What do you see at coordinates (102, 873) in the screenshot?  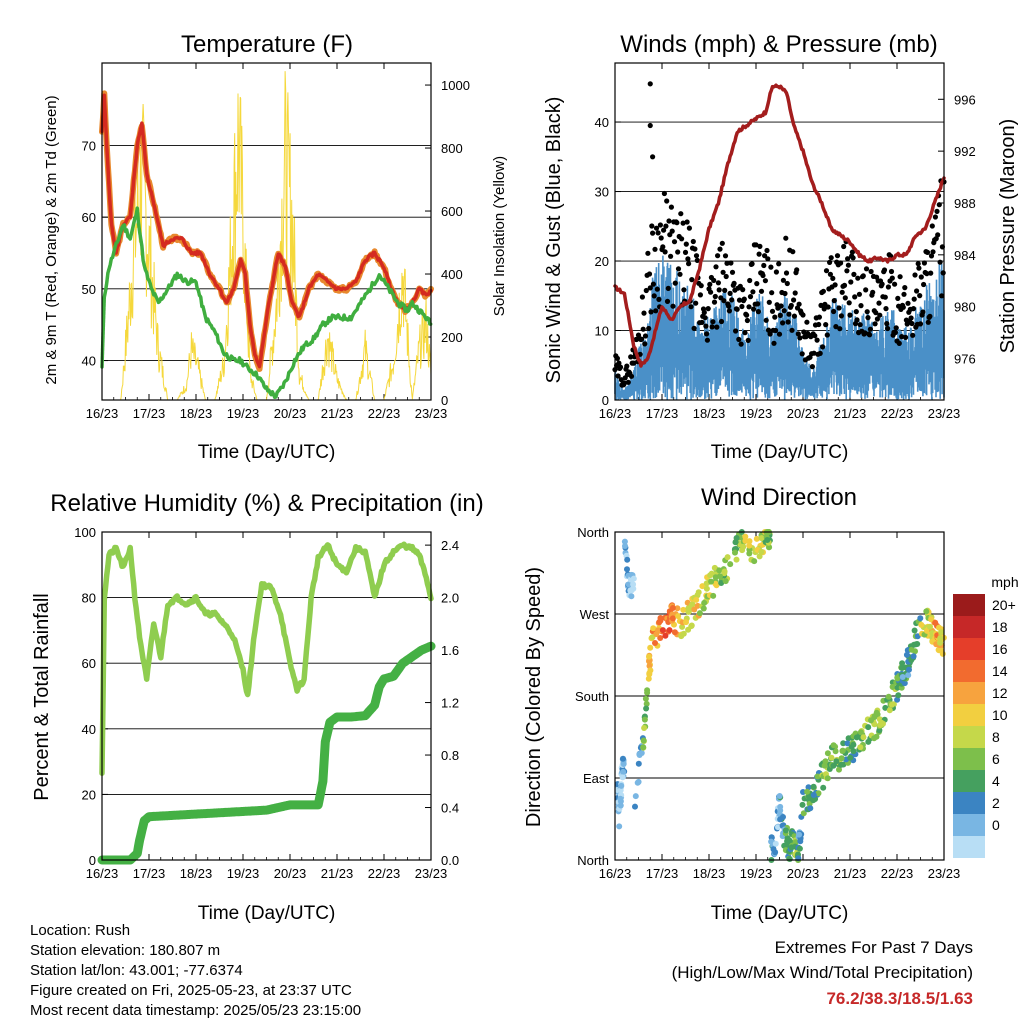 I see `x-tick-label: 16/23` at bounding box center [102, 873].